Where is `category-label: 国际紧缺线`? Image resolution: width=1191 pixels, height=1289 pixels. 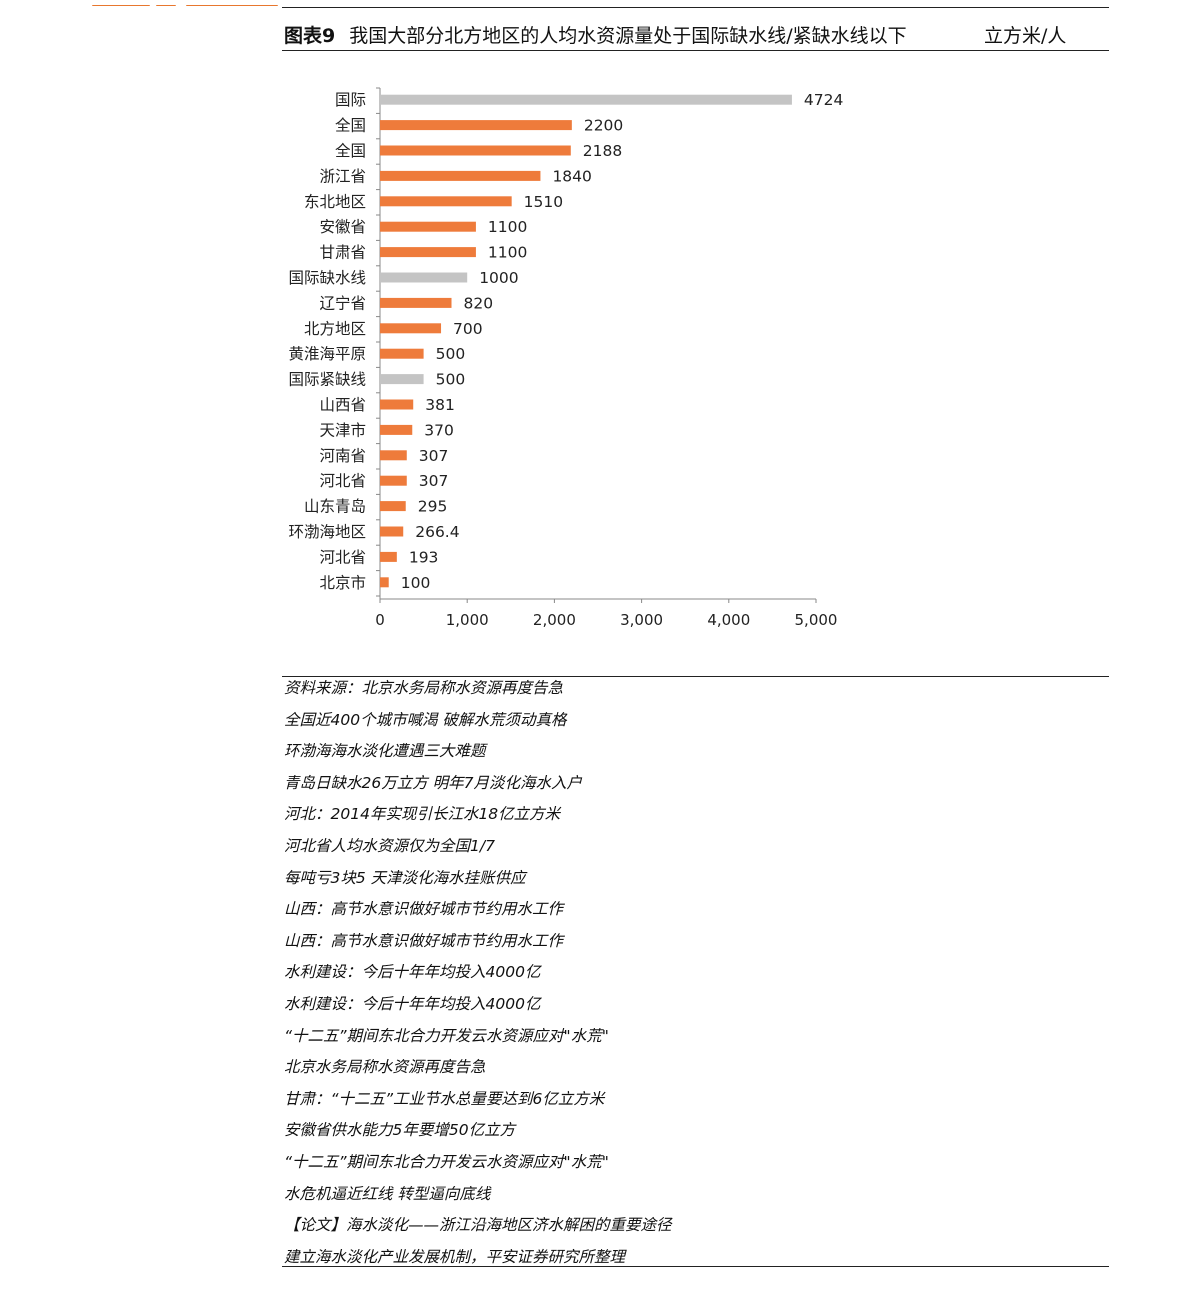
category-label: 国际紧缺线 is located at coordinates (327, 380).